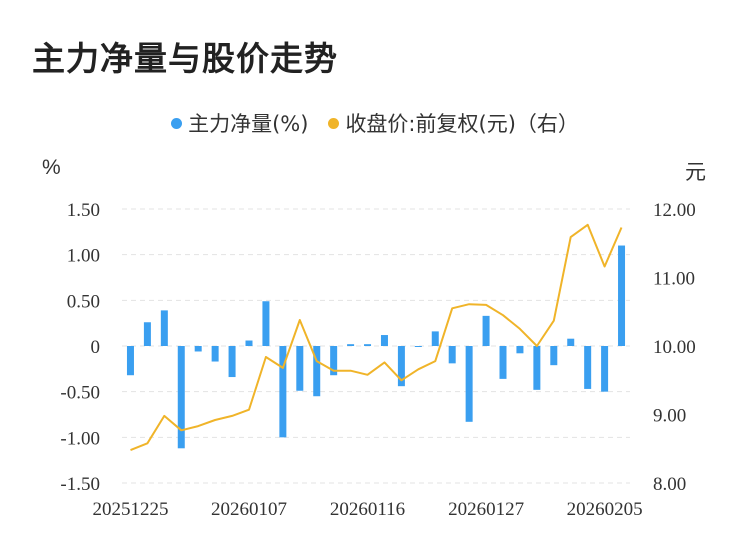 Image resolution: width=750 pixels, height=558 pixels. I want to click on x-tick-label: 20251225, so click(130, 509).